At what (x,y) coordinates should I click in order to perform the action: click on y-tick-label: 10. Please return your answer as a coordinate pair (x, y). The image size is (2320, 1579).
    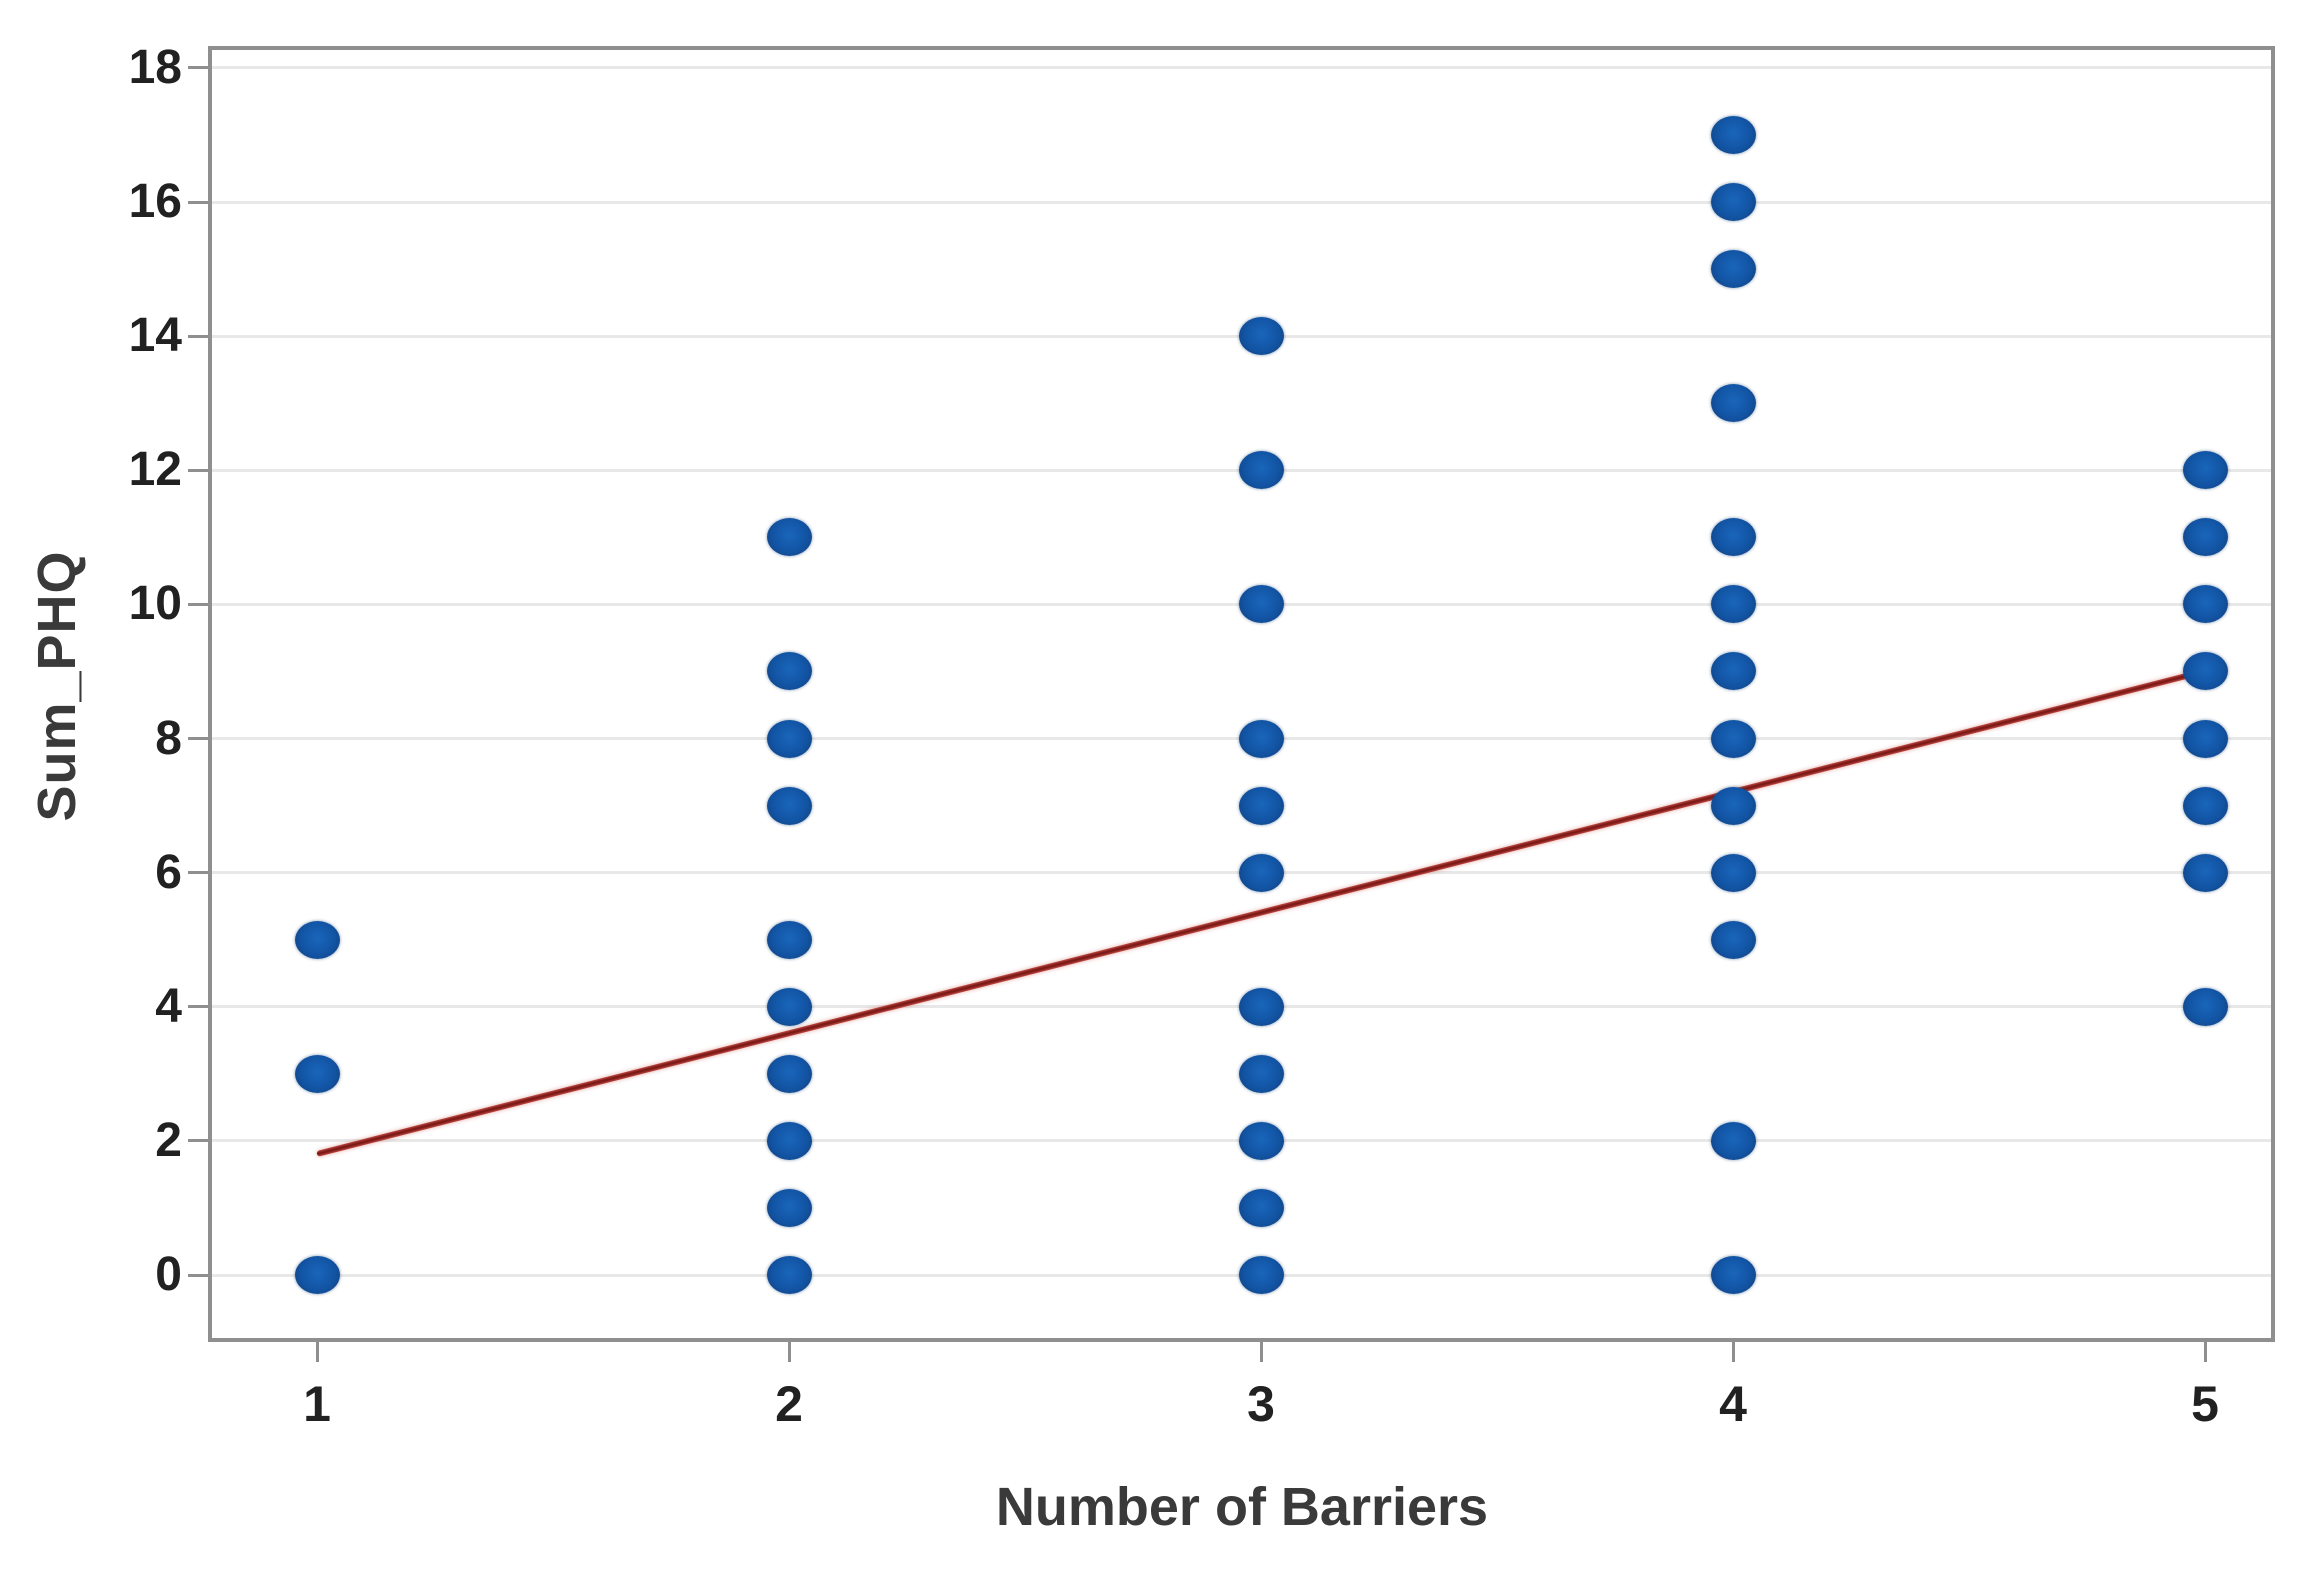
    Looking at the image, I should click on (155, 604).